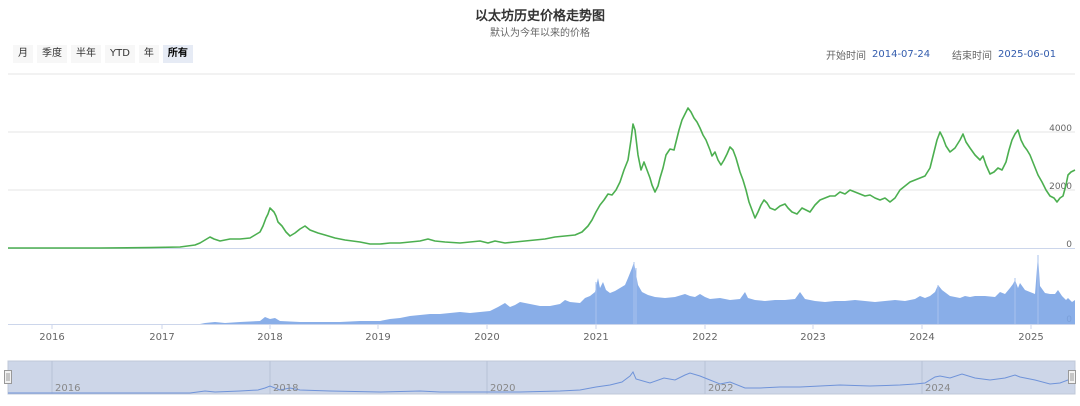 This screenshot has height=406, width=1080. What do you see at coordinates (285, 388) in the screenshot?
I see `nav-tick-2018: 2018` at bounding box center [285, 388].